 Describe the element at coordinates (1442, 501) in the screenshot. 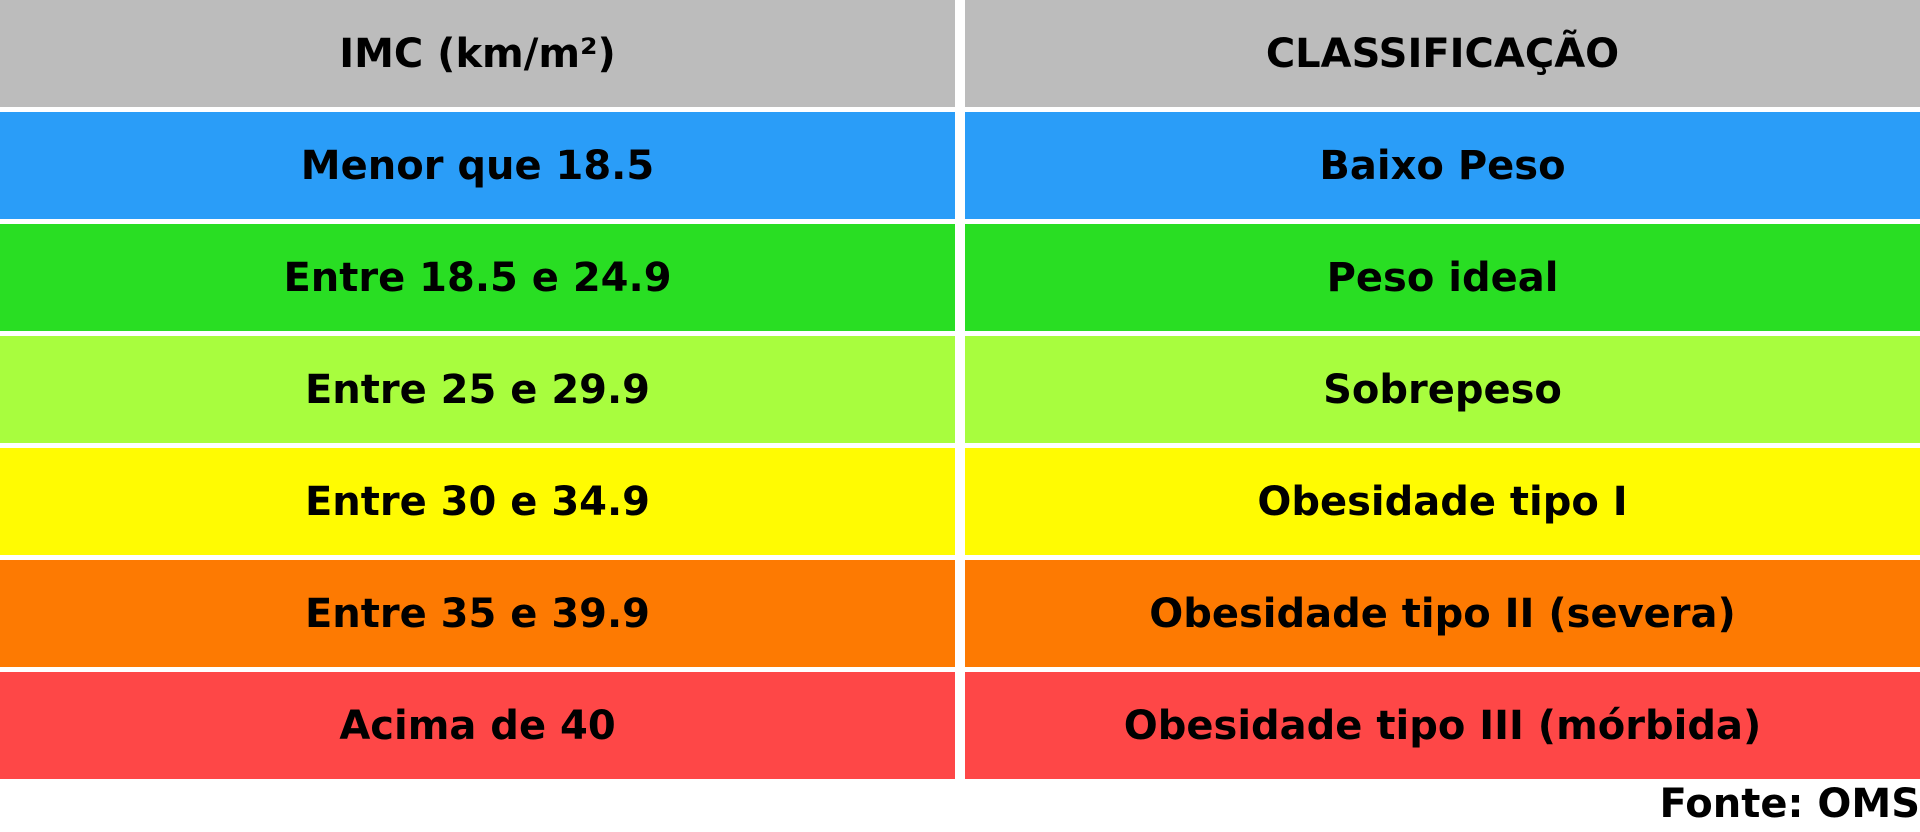

I see `classification-cell: Obesidade tipo I` at that location.